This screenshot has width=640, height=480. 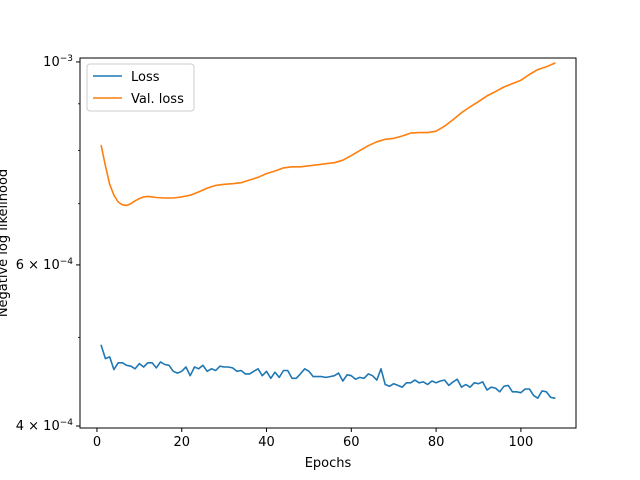 What do you see at coordinates (45, 426) in the screenshot?
I see `y-tick-label: 4 × 10⁻⁴` at bounding box center [45, 426].